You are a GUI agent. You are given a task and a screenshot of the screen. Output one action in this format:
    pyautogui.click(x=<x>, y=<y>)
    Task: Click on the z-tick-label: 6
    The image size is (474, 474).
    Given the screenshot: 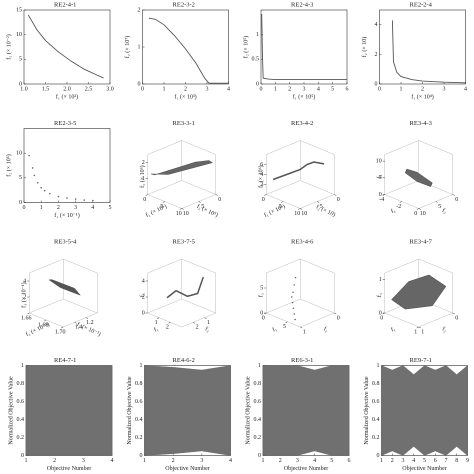 What is the action you would take?
    pyautogui.click(x=261, y=165)
    